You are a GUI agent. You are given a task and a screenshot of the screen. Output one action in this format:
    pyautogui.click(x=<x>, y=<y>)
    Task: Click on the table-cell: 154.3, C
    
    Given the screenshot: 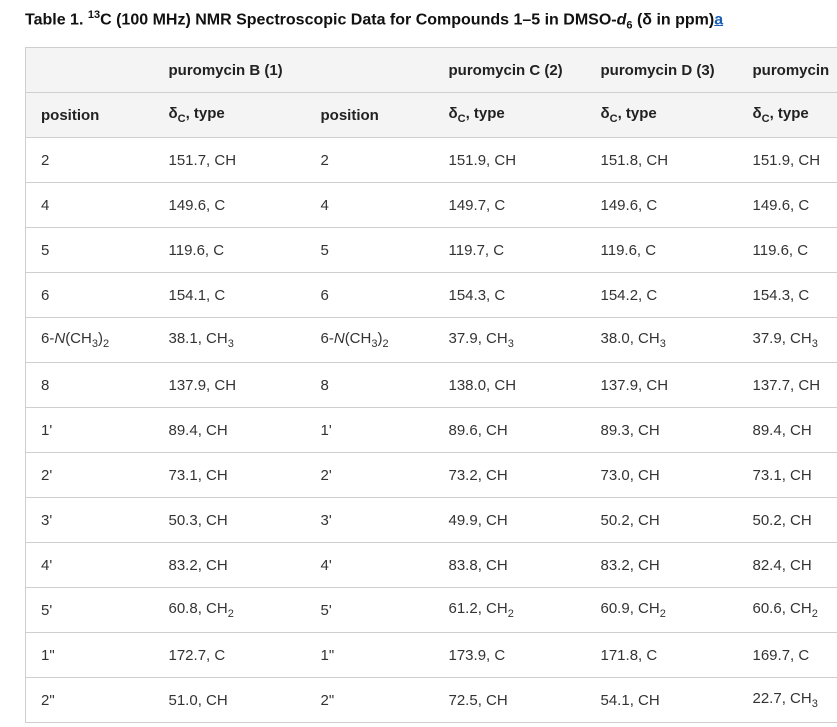 What is the action you would take?
    pyautogui.click(x=787, y=295)
    